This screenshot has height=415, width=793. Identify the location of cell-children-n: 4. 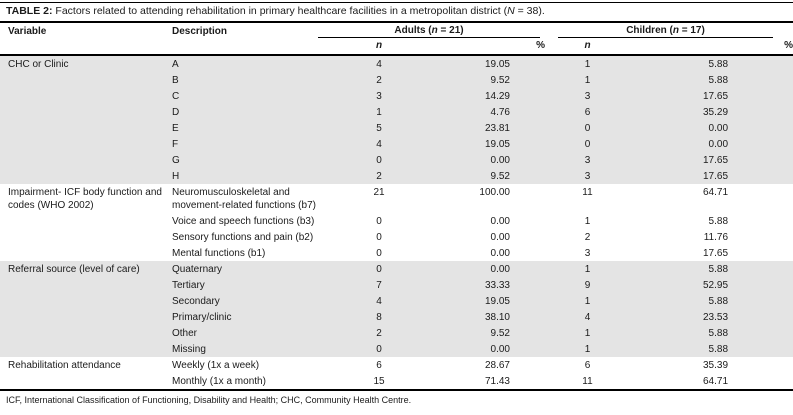
(587, 317).